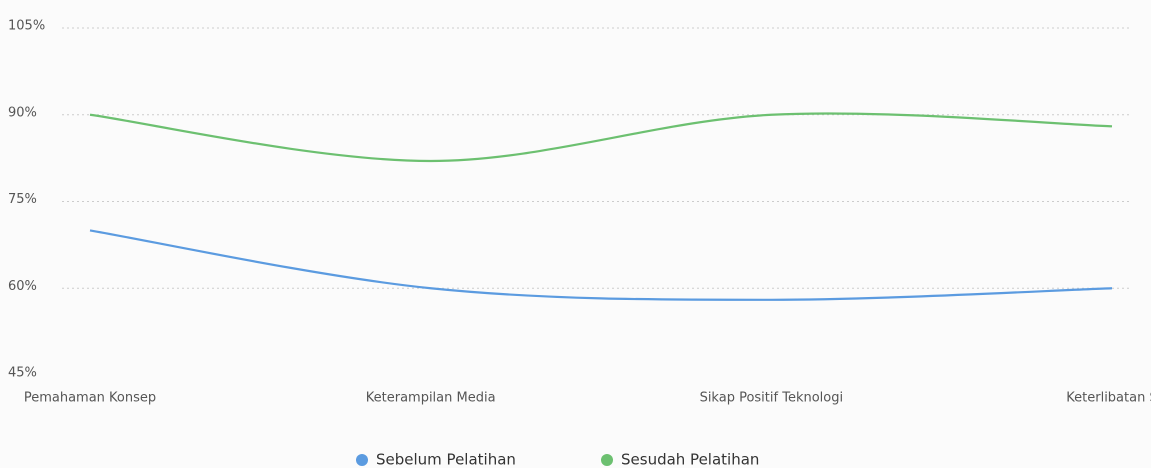  Describe the element at coordinates (90, 398) in the screenshot. I see `x-tick-label: Pemahaman Konsep` at that location.